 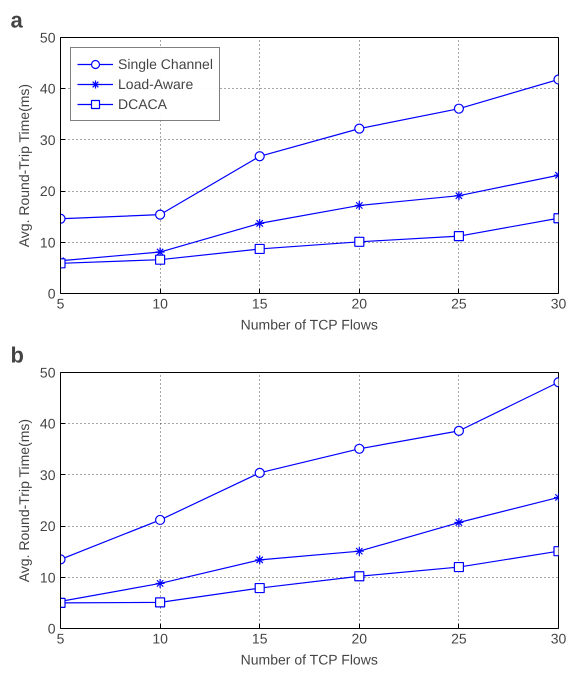 What do you see at coordinates (17, 20) in the screenshot?
I see `chart-title: a` at bounding box center [17, 20].